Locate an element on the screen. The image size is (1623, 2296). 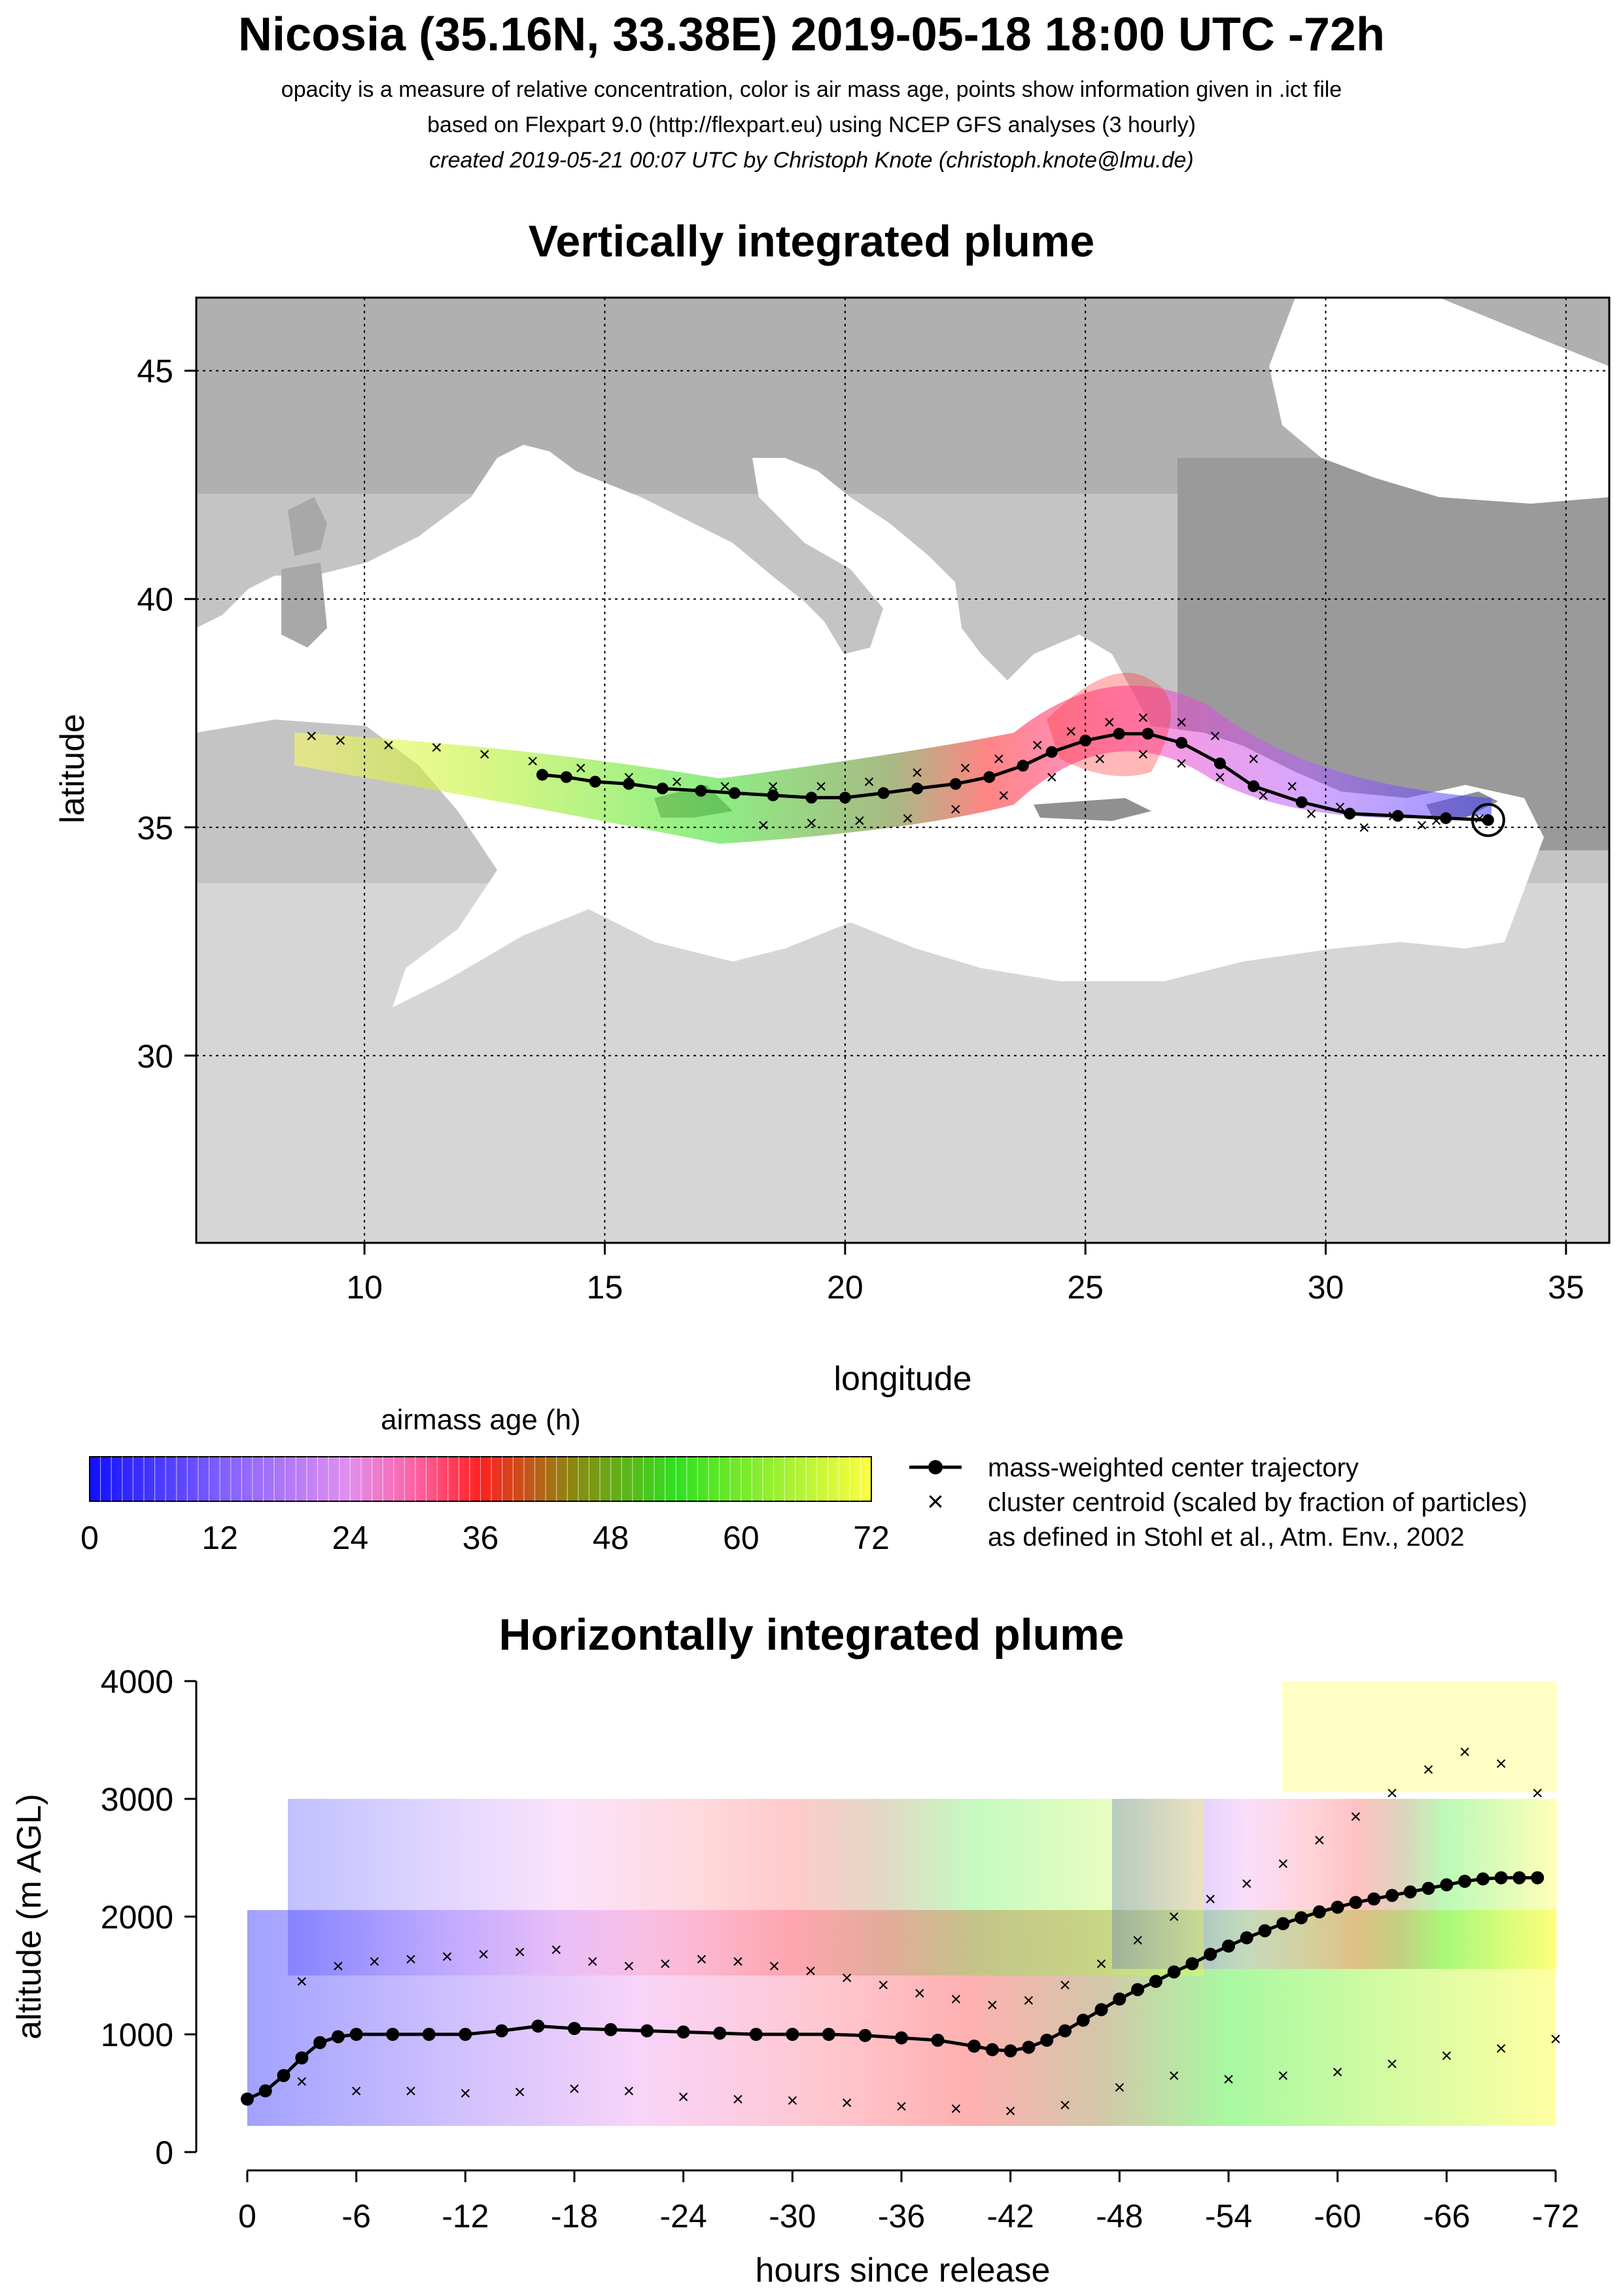
vertical-x-tick-label: -18 is located at coordinates (575, 2216).